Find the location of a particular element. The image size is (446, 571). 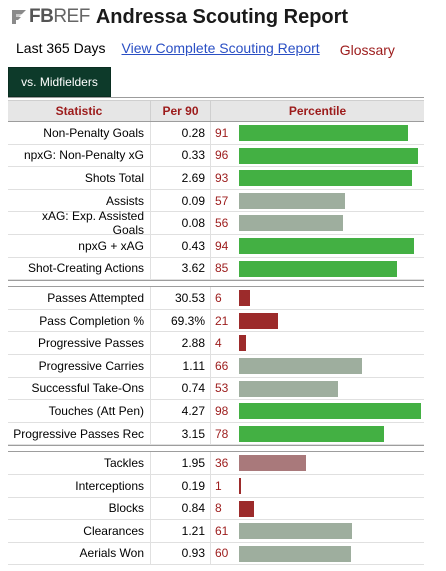

percentile-cell: 36 is located at coordinates (317, 463).